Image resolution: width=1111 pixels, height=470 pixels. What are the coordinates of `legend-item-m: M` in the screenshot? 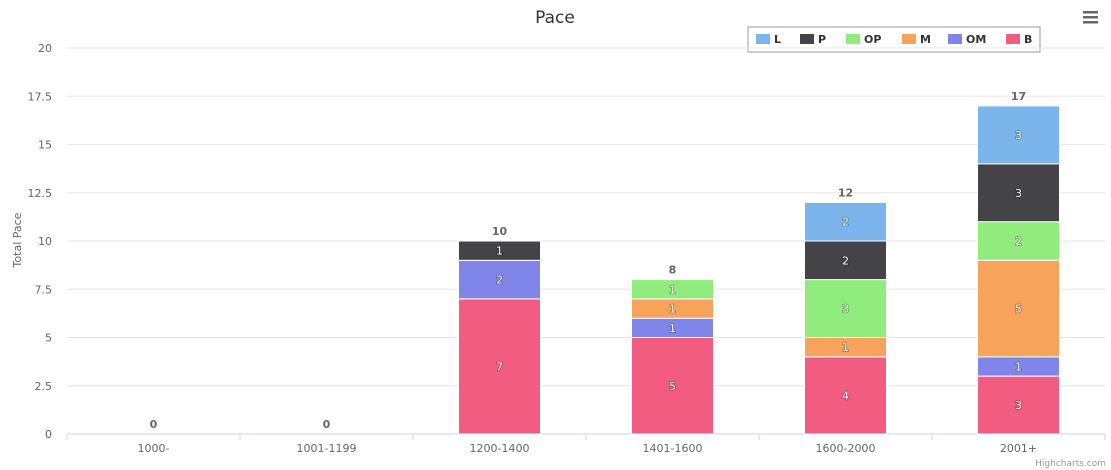 It's located at (916, 39).